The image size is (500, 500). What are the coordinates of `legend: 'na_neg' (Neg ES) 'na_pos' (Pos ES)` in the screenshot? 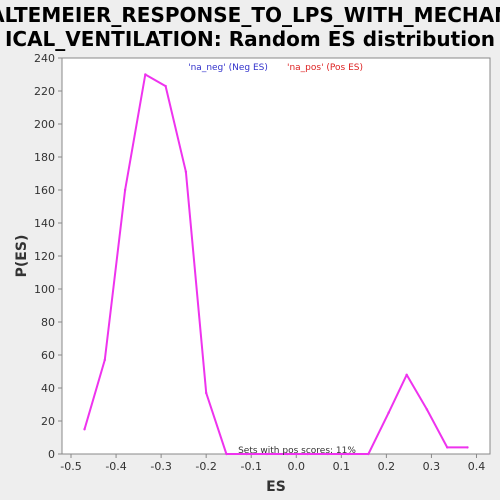 It's located at (275, 68).